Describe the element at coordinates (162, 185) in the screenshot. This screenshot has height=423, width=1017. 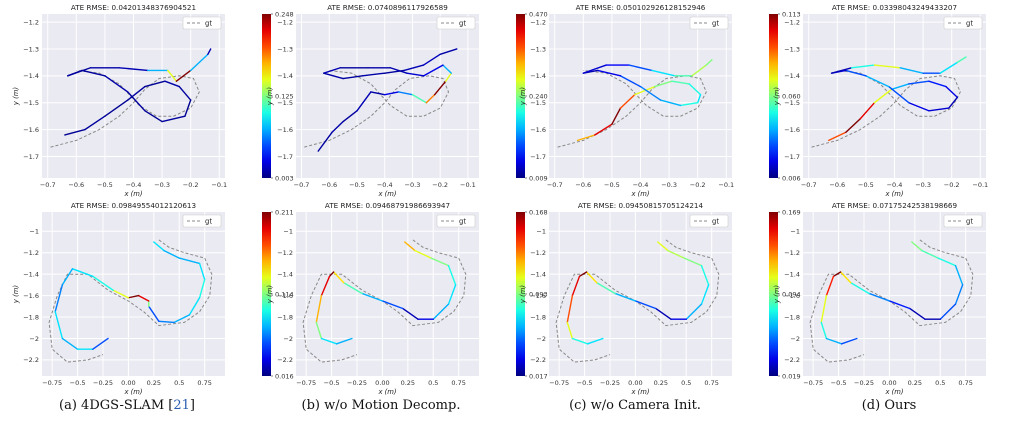
I see `x-tick-label: −0.3` at that location.